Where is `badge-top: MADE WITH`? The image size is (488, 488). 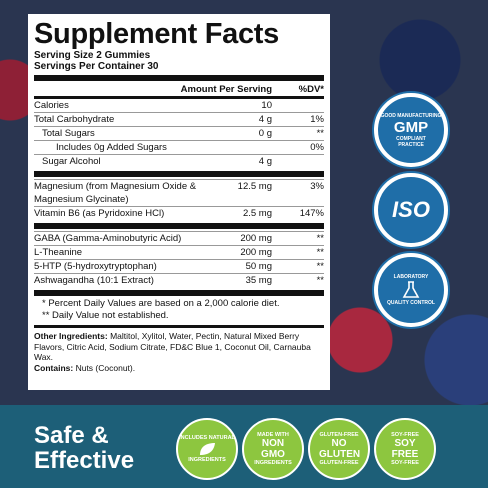 badge-top: MADE WITH is located at coordinates (273, 435).